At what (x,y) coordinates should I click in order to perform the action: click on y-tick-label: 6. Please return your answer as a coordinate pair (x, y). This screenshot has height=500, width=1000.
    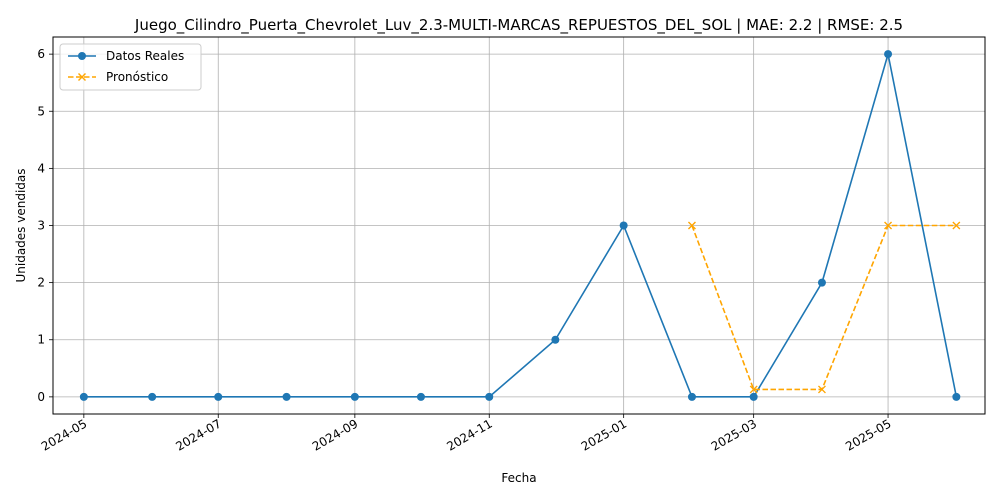
    Looking at the image, I should click on (41, 54).